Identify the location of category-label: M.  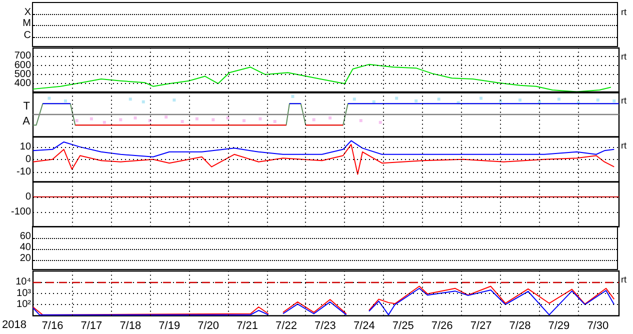
(26, 24).